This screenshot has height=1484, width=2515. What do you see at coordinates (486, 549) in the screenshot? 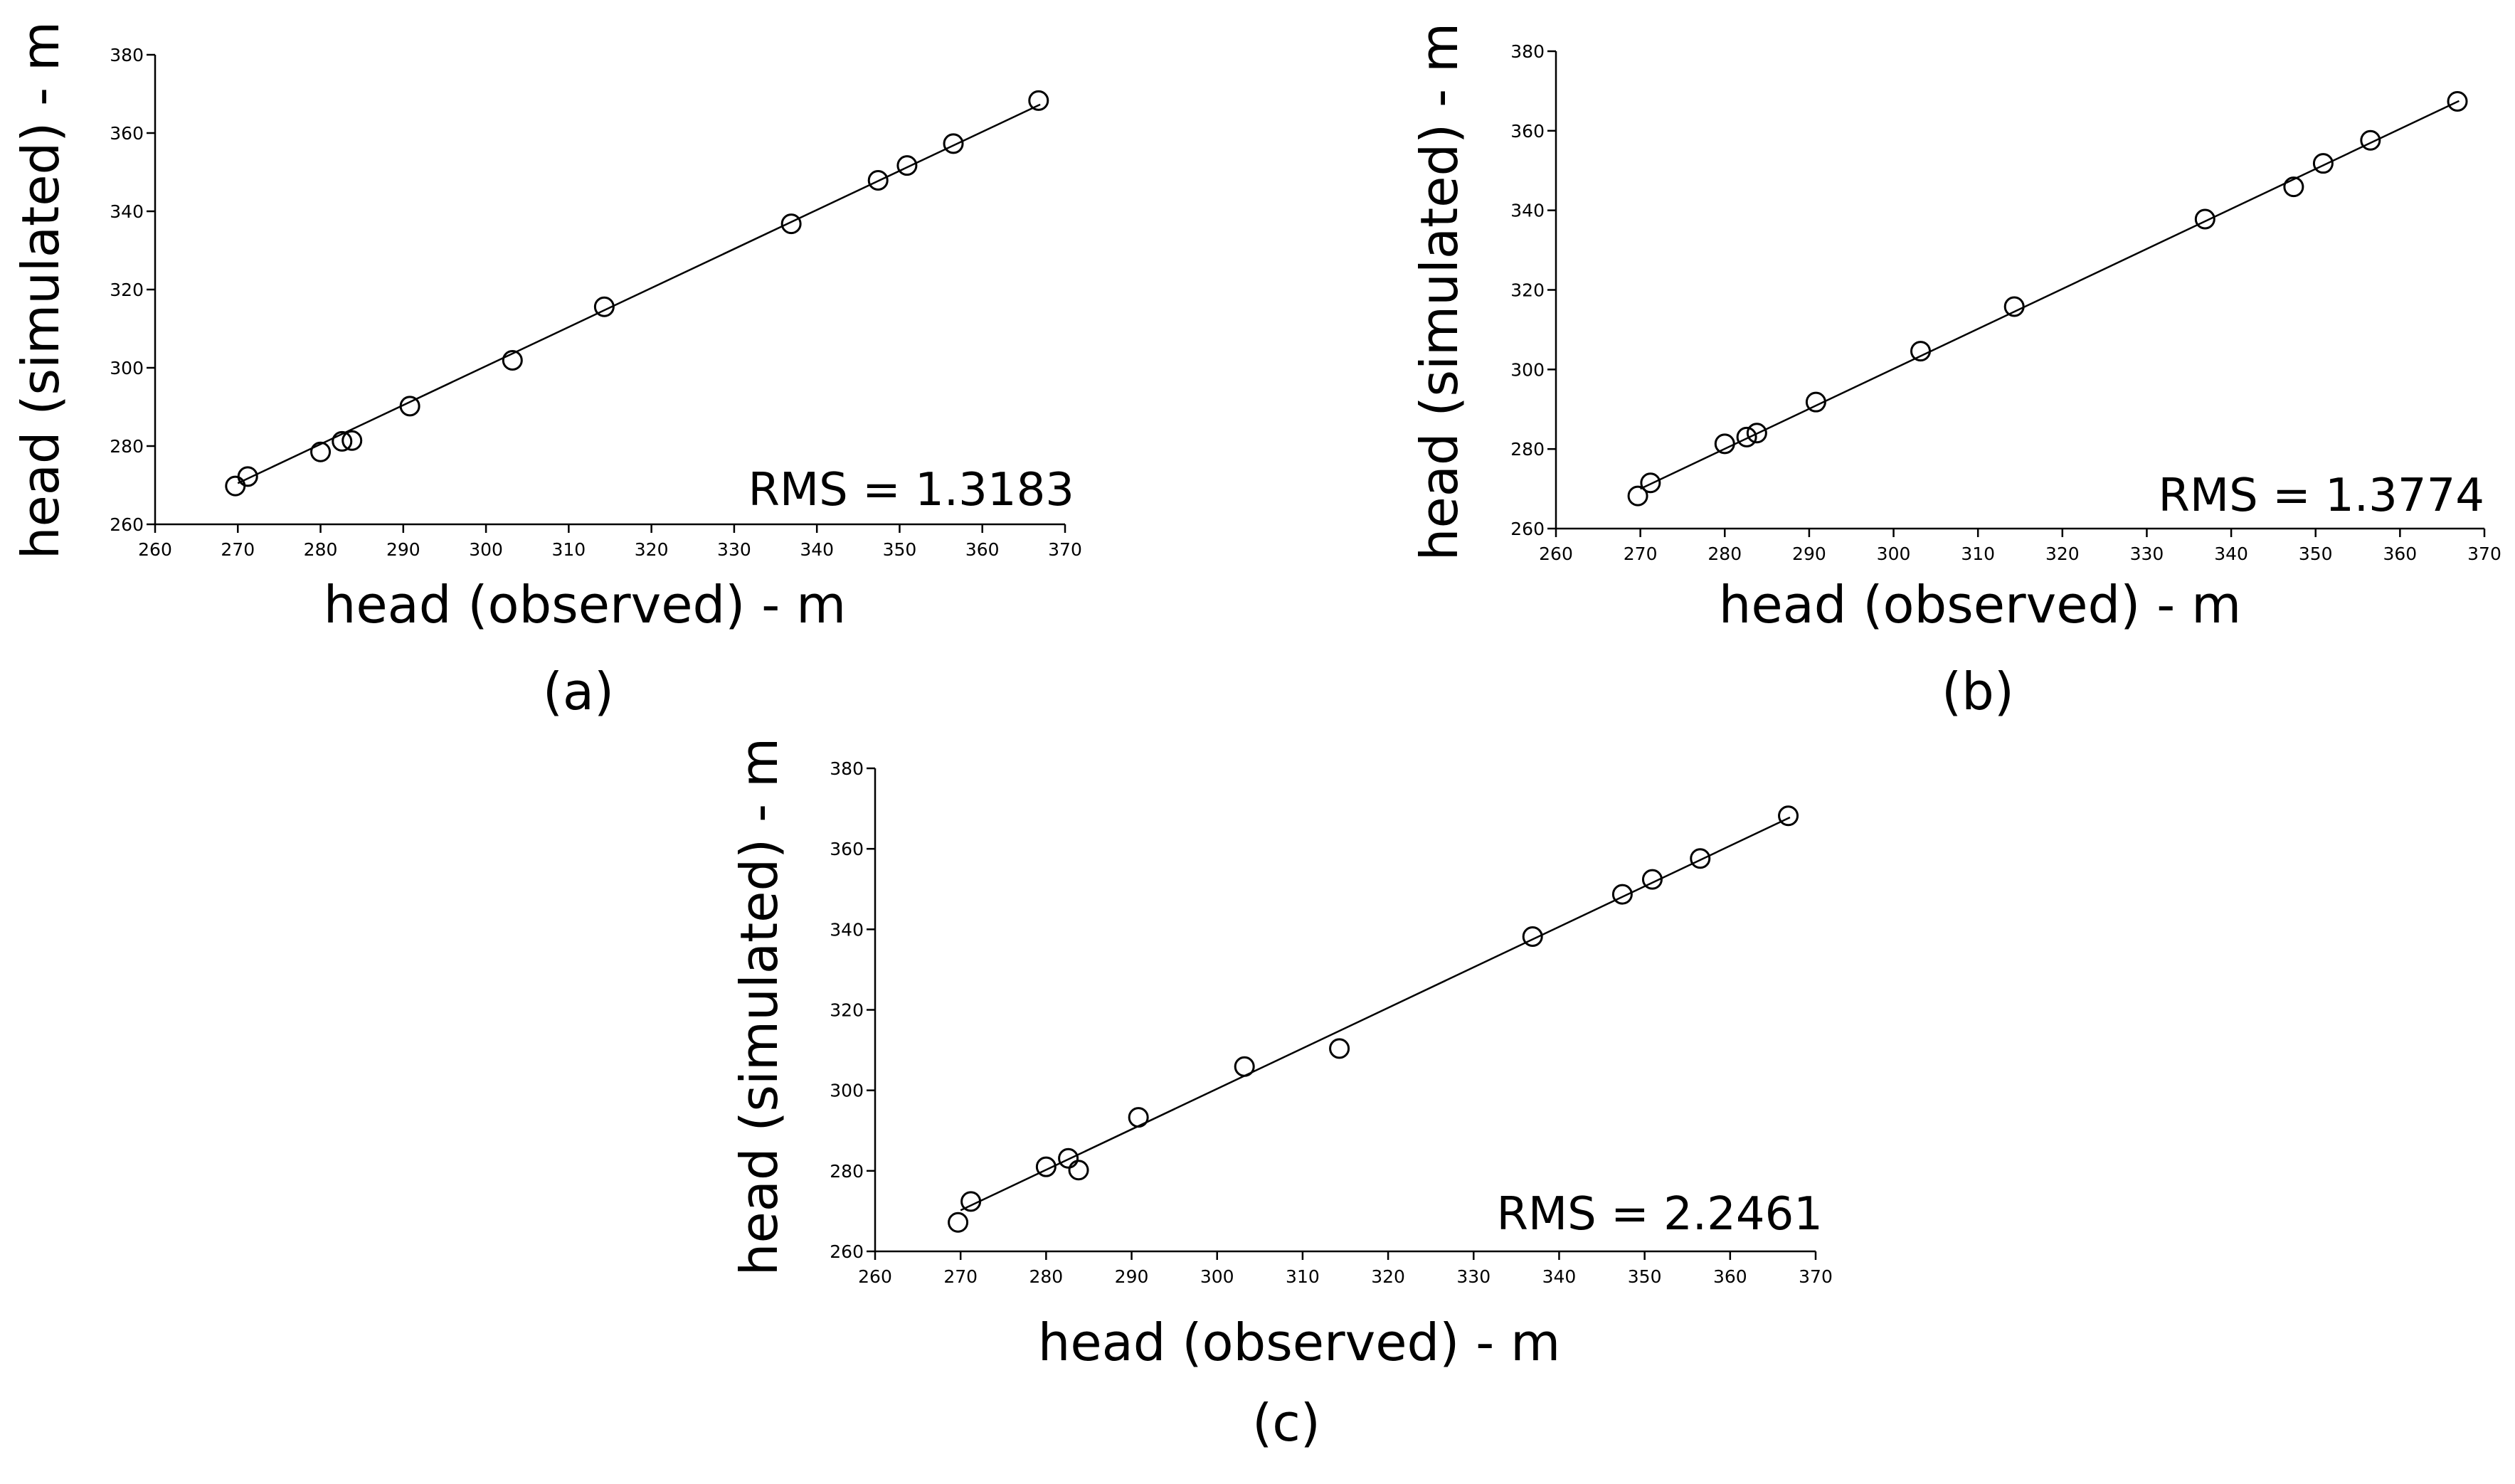
I see `x-tick-label: 300` at bounding box center [486, 549].